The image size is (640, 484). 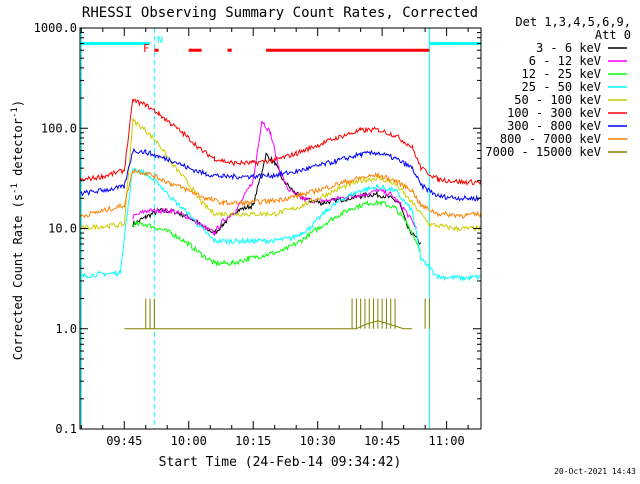 I want to click on legend-header-1: Det 1,3,4,5,6,9,, so click(x=573, y=22).